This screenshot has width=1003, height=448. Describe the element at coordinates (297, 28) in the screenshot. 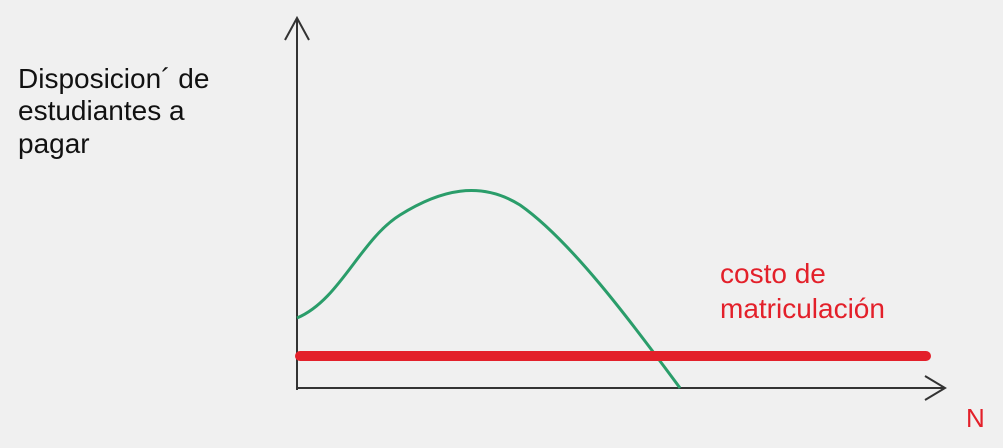

I see `y-axis-arrow` at that location.